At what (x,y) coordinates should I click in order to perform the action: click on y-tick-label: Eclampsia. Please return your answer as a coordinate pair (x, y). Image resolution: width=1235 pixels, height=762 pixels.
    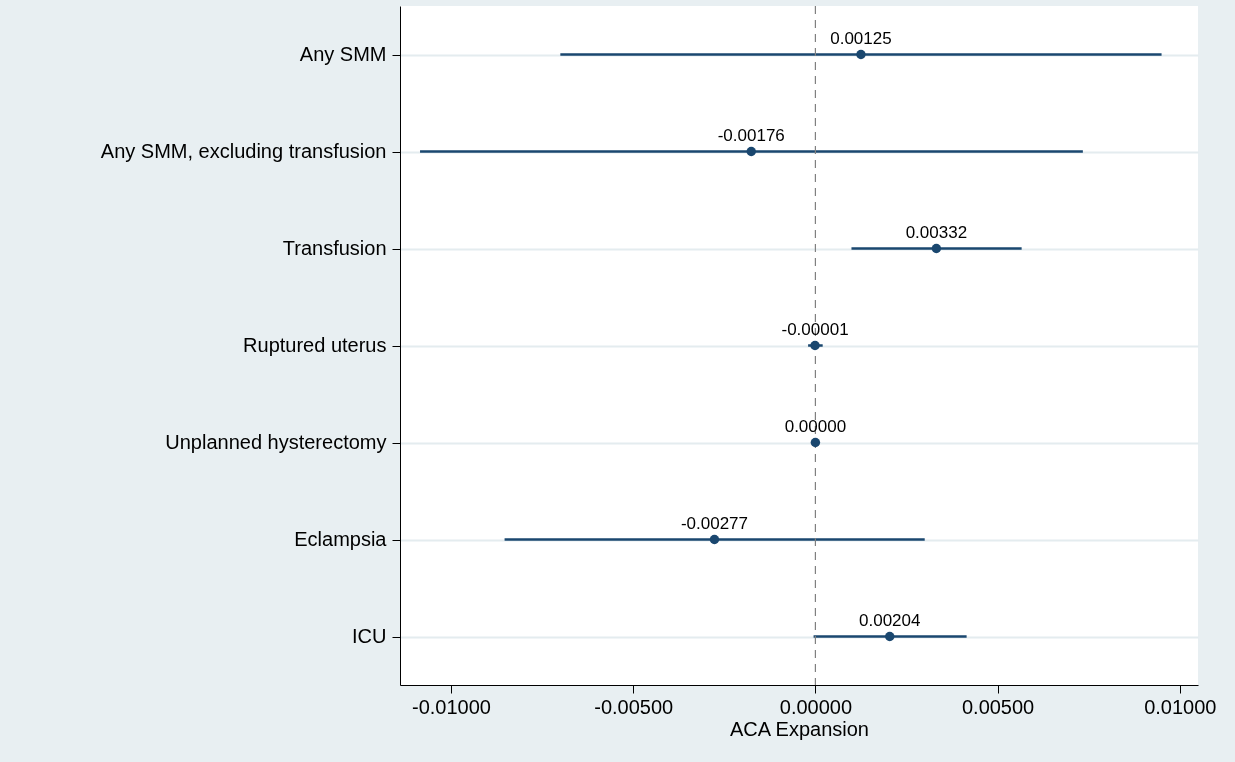
    Looking at the image, I should click on (341, 539).